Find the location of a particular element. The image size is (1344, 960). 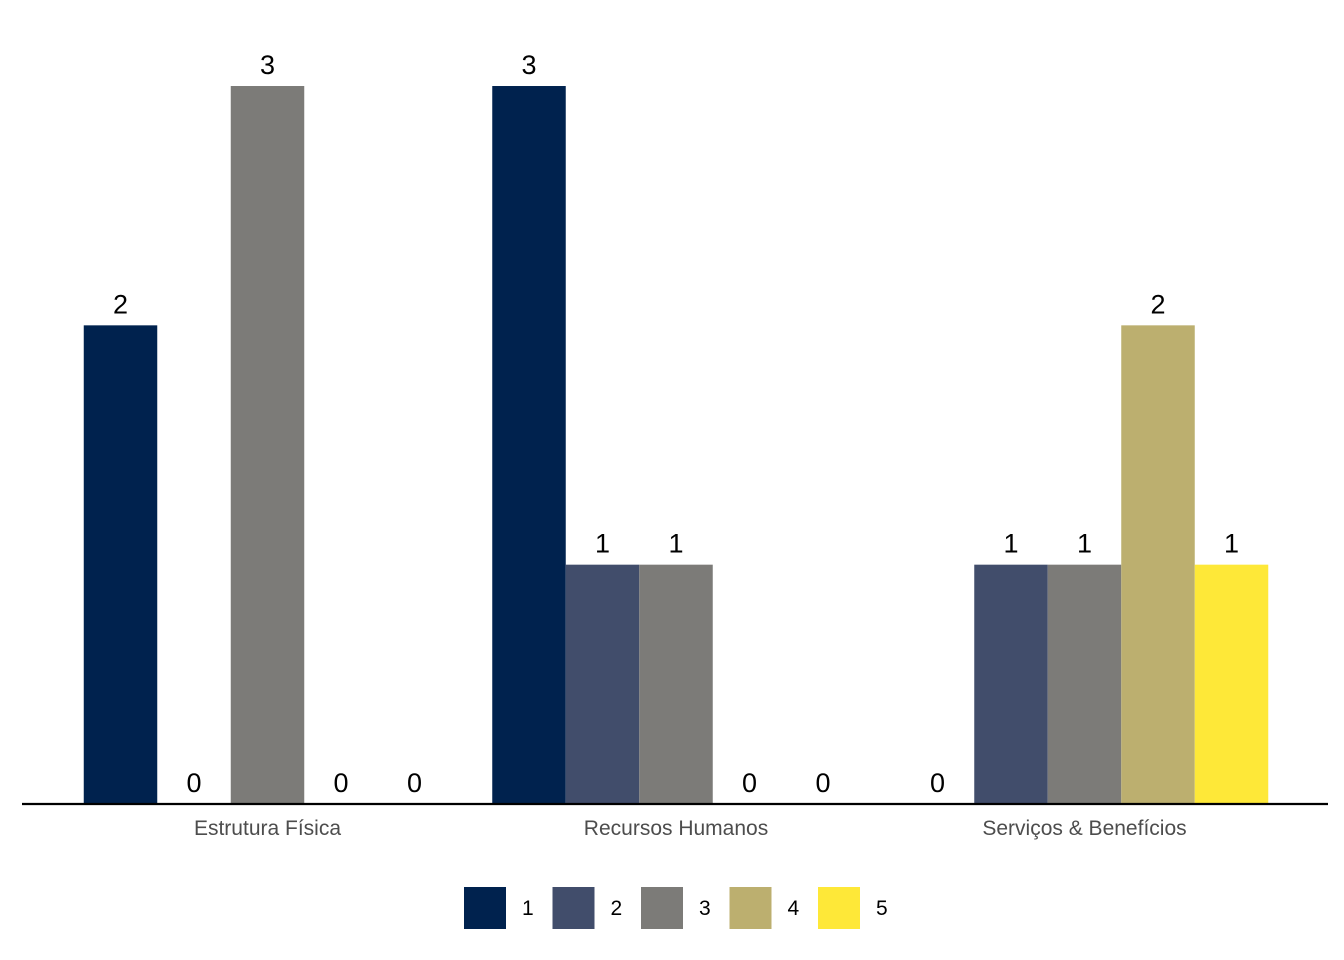

legend: 1 2 3 4 5 is located at coordinates (676, 908).